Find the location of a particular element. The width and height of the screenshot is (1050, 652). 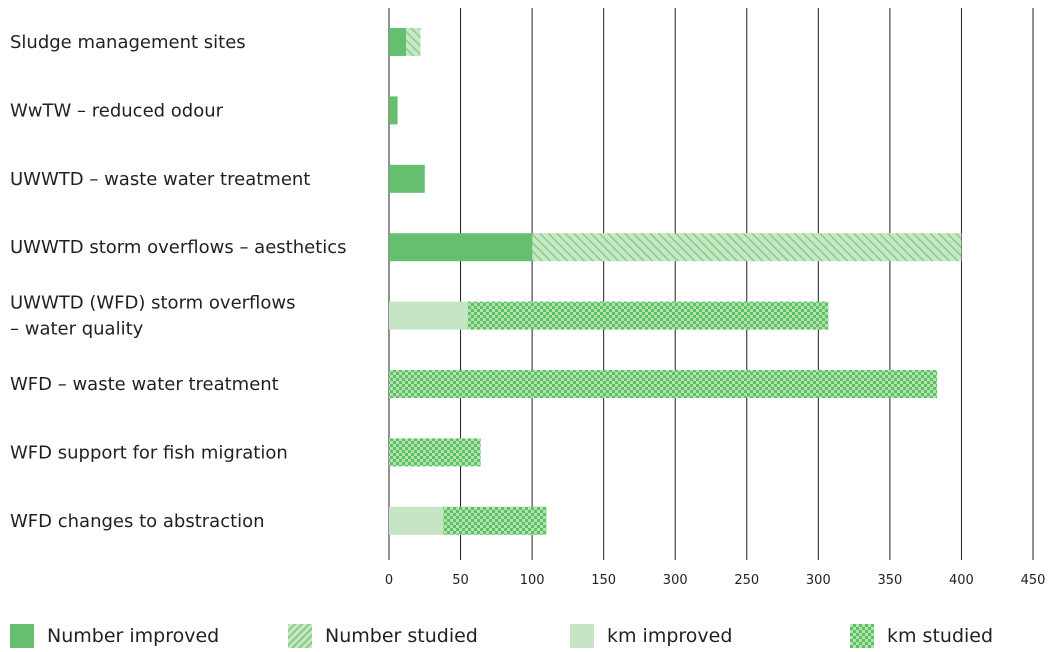

legend-swatch-number-studied is located at coordinates (300, 636).